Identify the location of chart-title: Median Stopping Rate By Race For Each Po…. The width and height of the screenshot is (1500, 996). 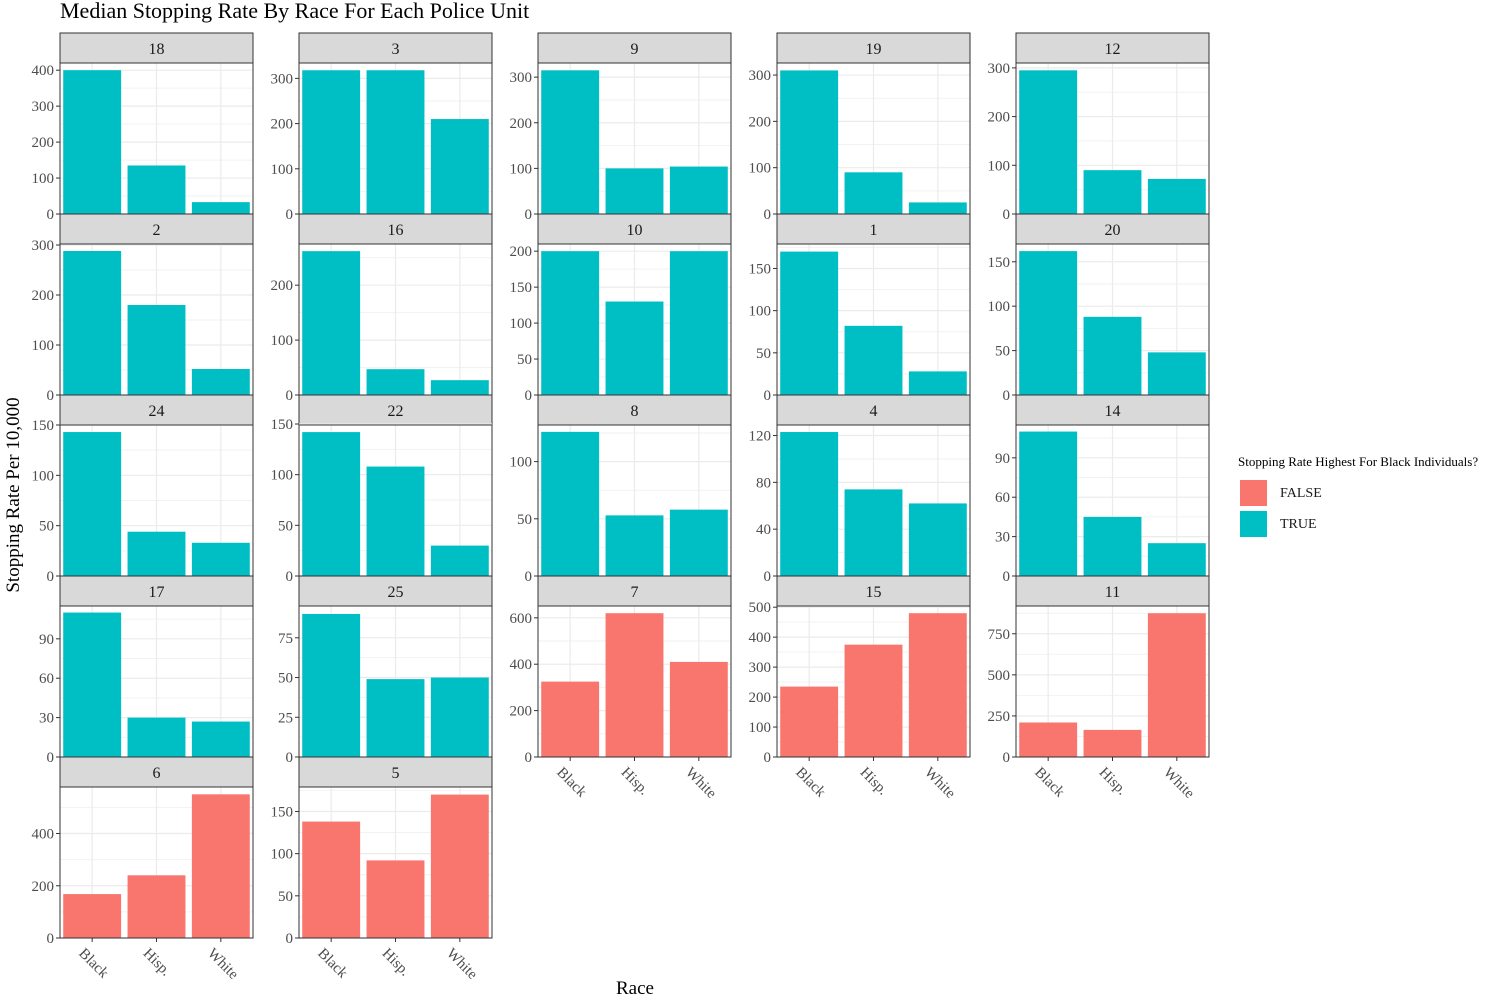
(294, 11).